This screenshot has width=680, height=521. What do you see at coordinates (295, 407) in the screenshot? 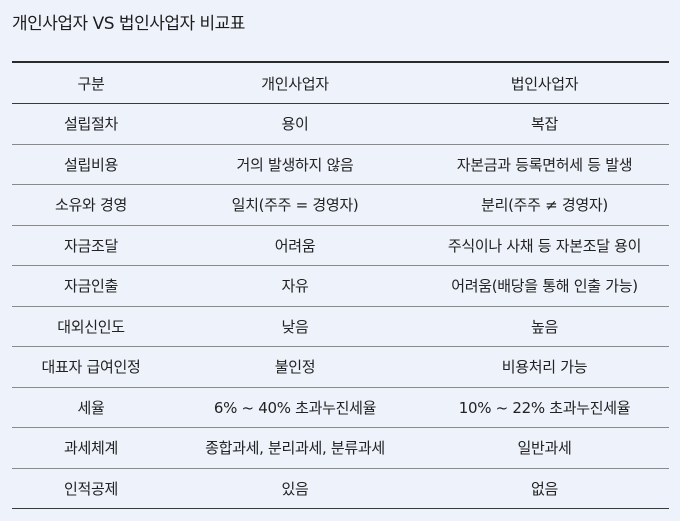
I see `sole-proprietor-cell: 6% ~ 40% 초과누진세율` at bounding box center [295, 407].